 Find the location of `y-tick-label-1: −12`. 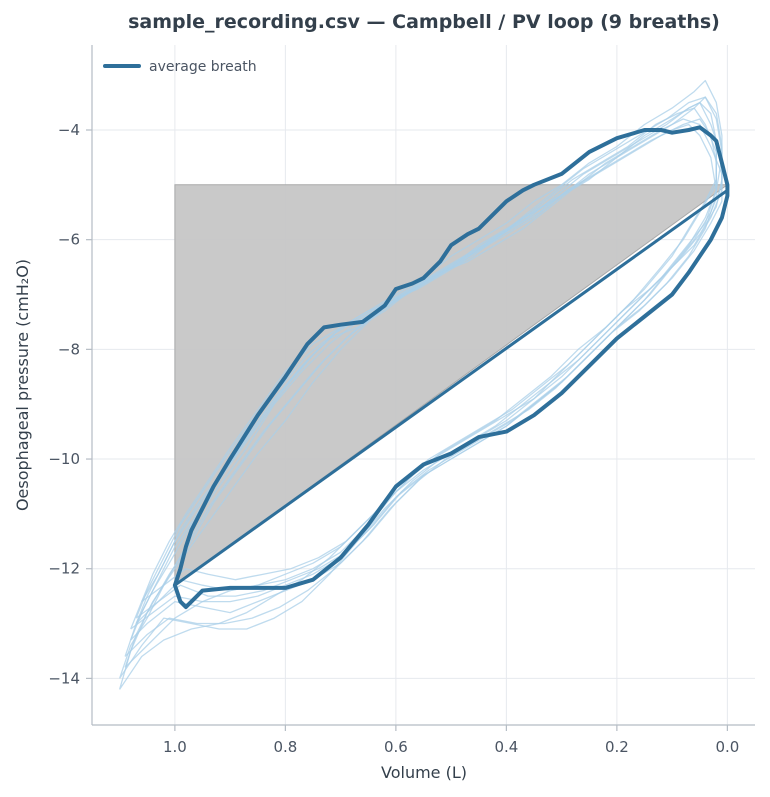

y-tick-label-1: −12 is located at coordinates (64, 569).